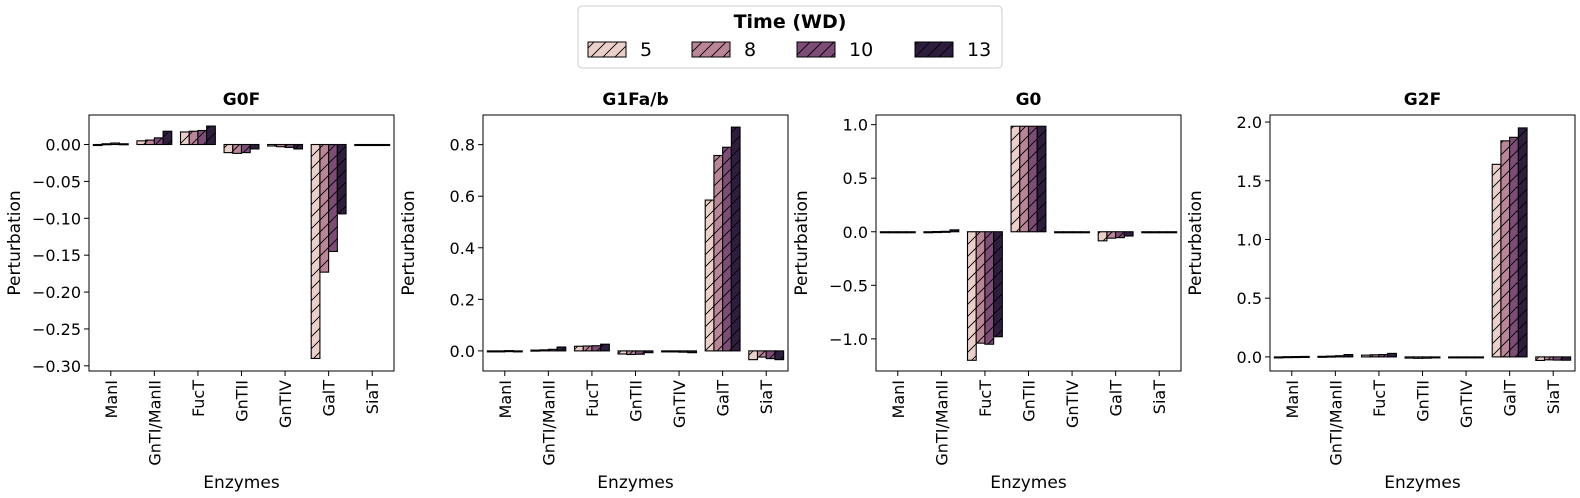  Describe the element at coordinates (848, 339) in the screenshot. I see `y-tick-label: −1.0` at that location.